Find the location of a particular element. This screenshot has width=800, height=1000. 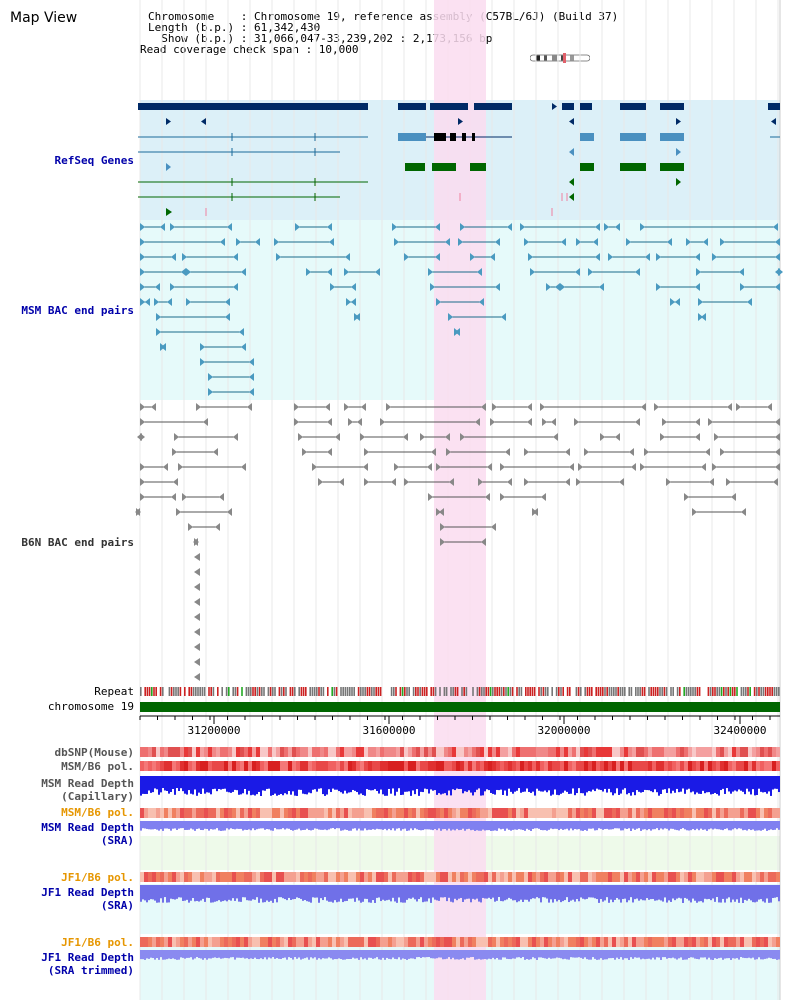

track-label-msm-b6-pol: MSM/B6 pol. is located at coordinates (97, 766).